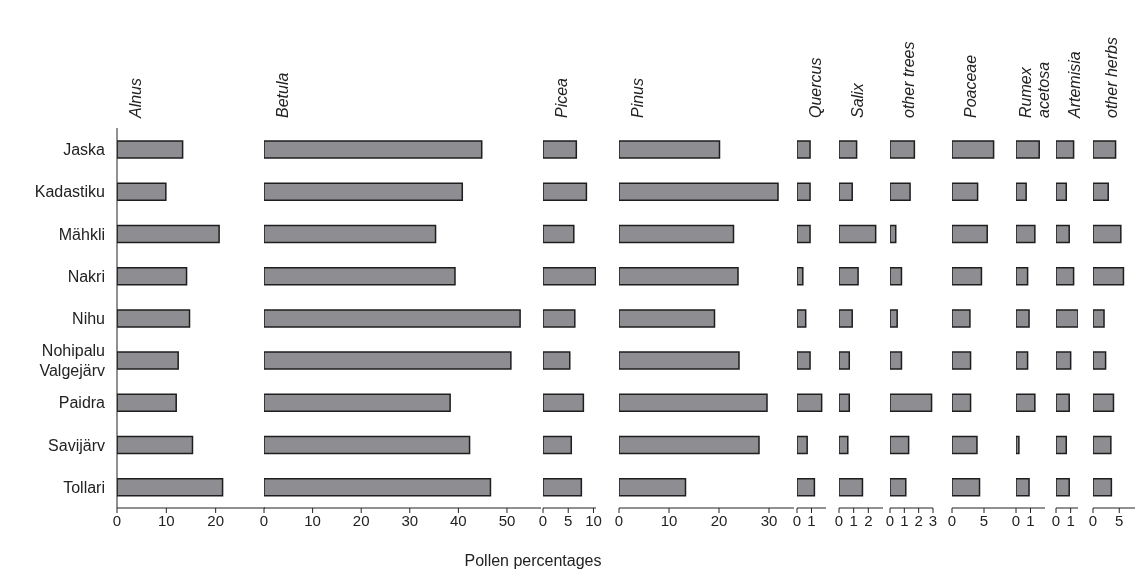  What do you see at coordinates (81, 234) in the screenshot?
I see `y-tick-label: Mähkli` at bounding box center [81, 234].